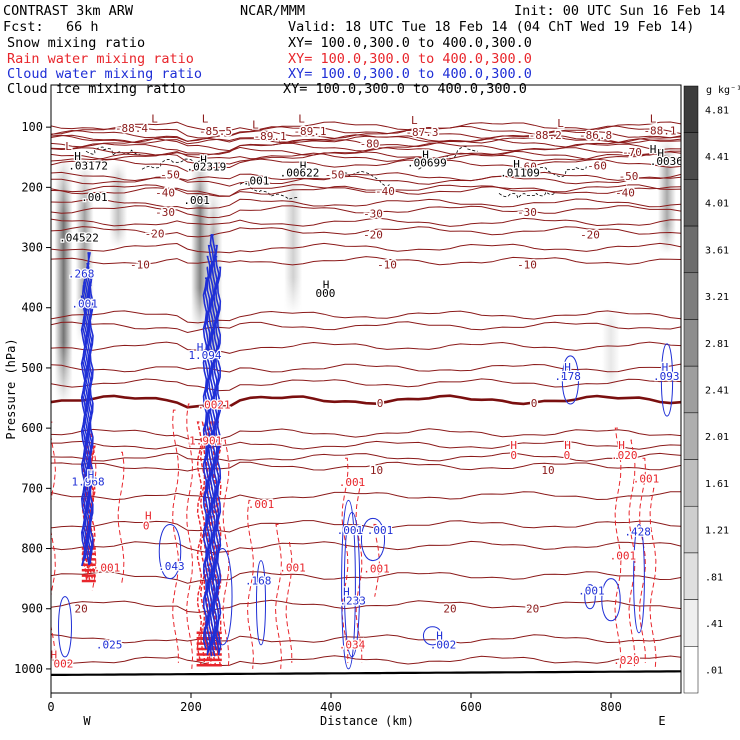  Describe the element at coordinates (104, 74) in the screenshot. I see `field-cloud-water-name: Cloud water mixing ratio` at that location.